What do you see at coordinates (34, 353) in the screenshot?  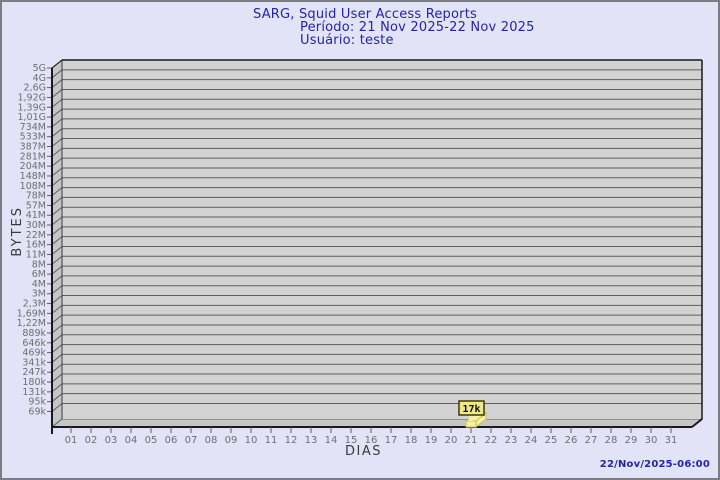 I see `y-tick-label: 469k` at bounding box center [34, 353].